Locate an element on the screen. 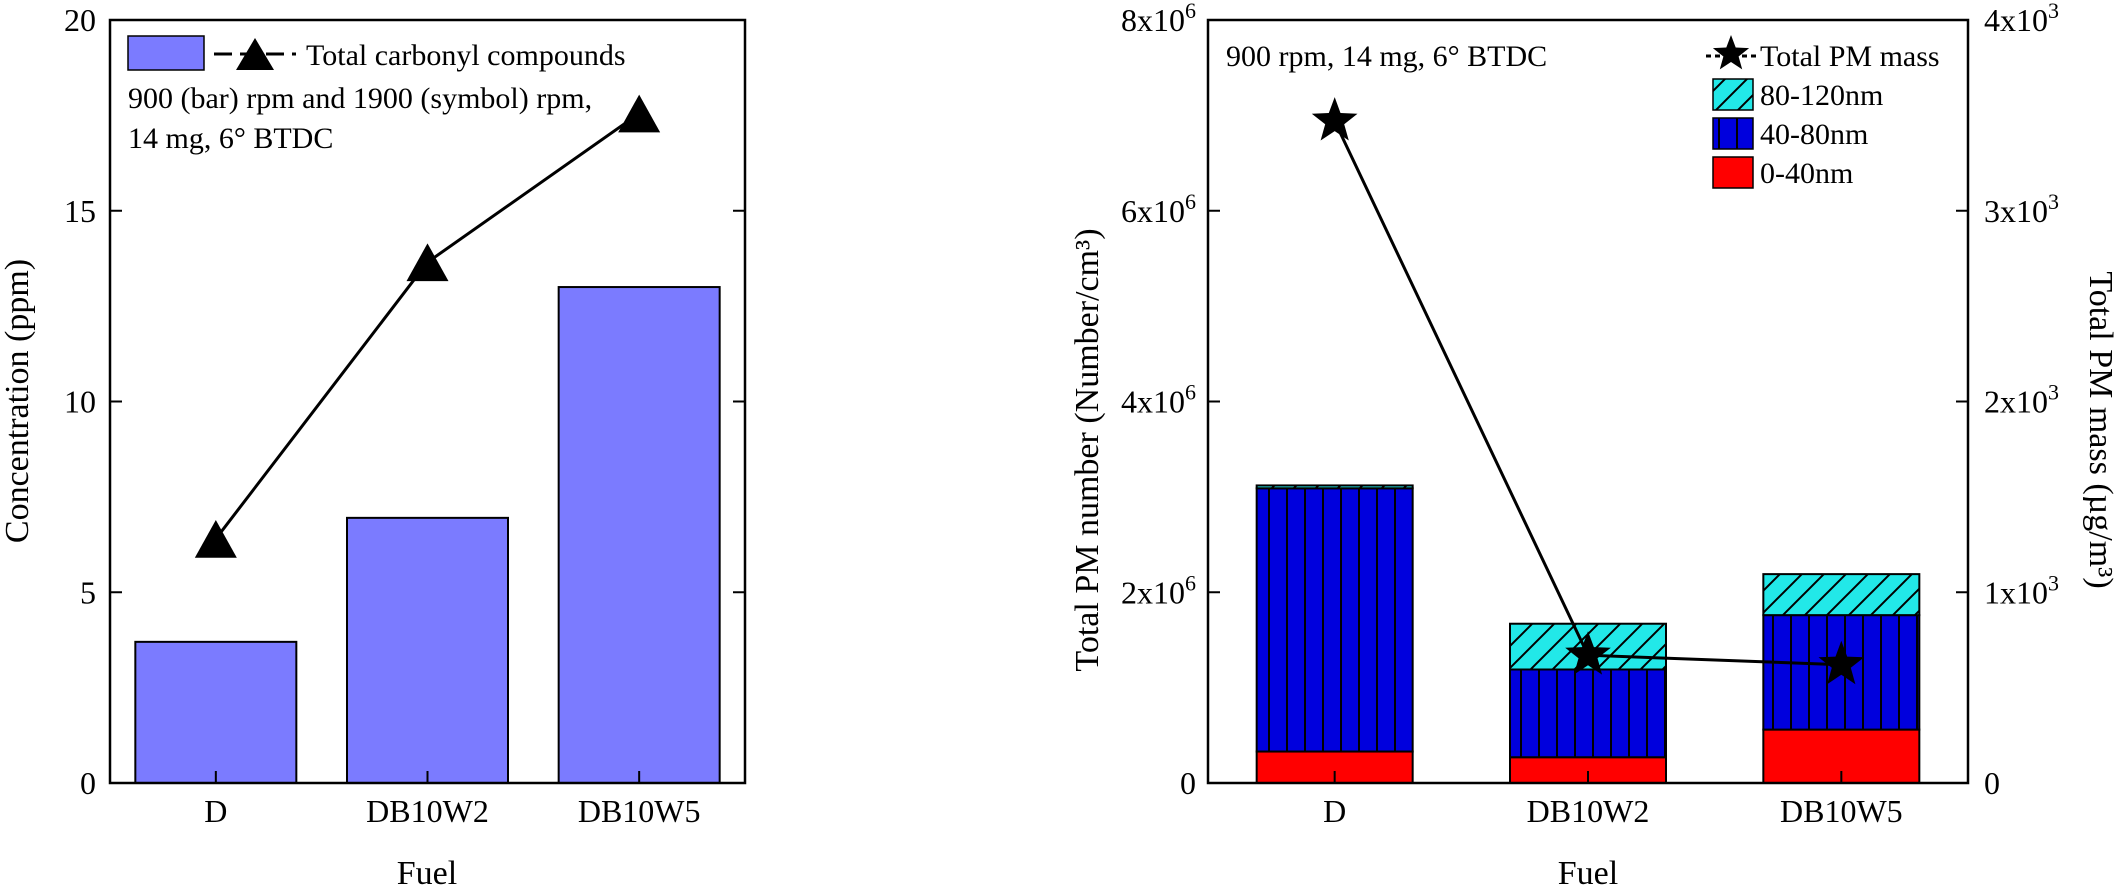 This screenshot has width=2123, height=886. carbonyl-bar-DB10W5 is located at coordinates (639, 535).